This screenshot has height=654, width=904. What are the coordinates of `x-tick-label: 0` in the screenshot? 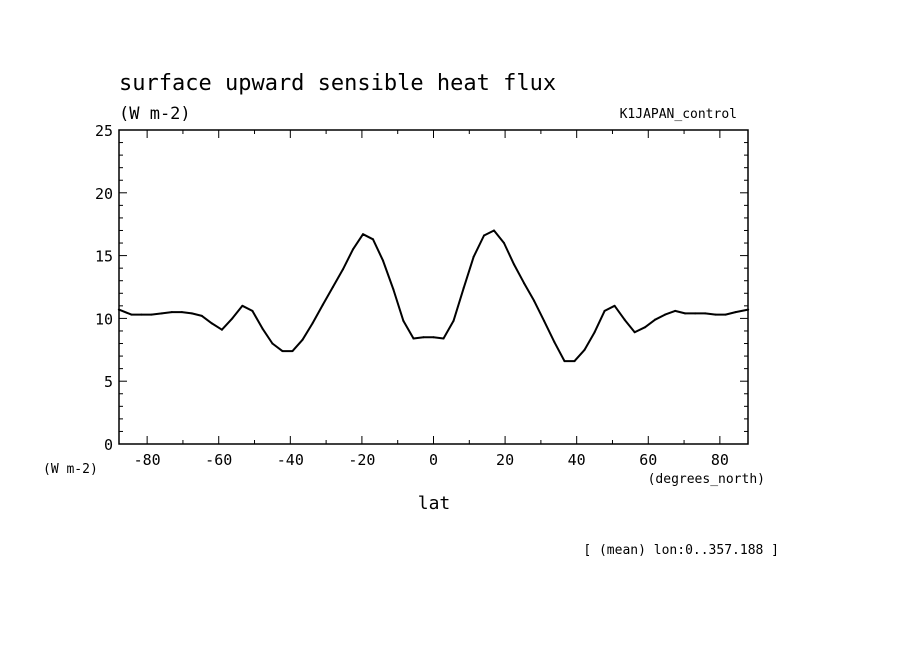 It's located at (433, 460).